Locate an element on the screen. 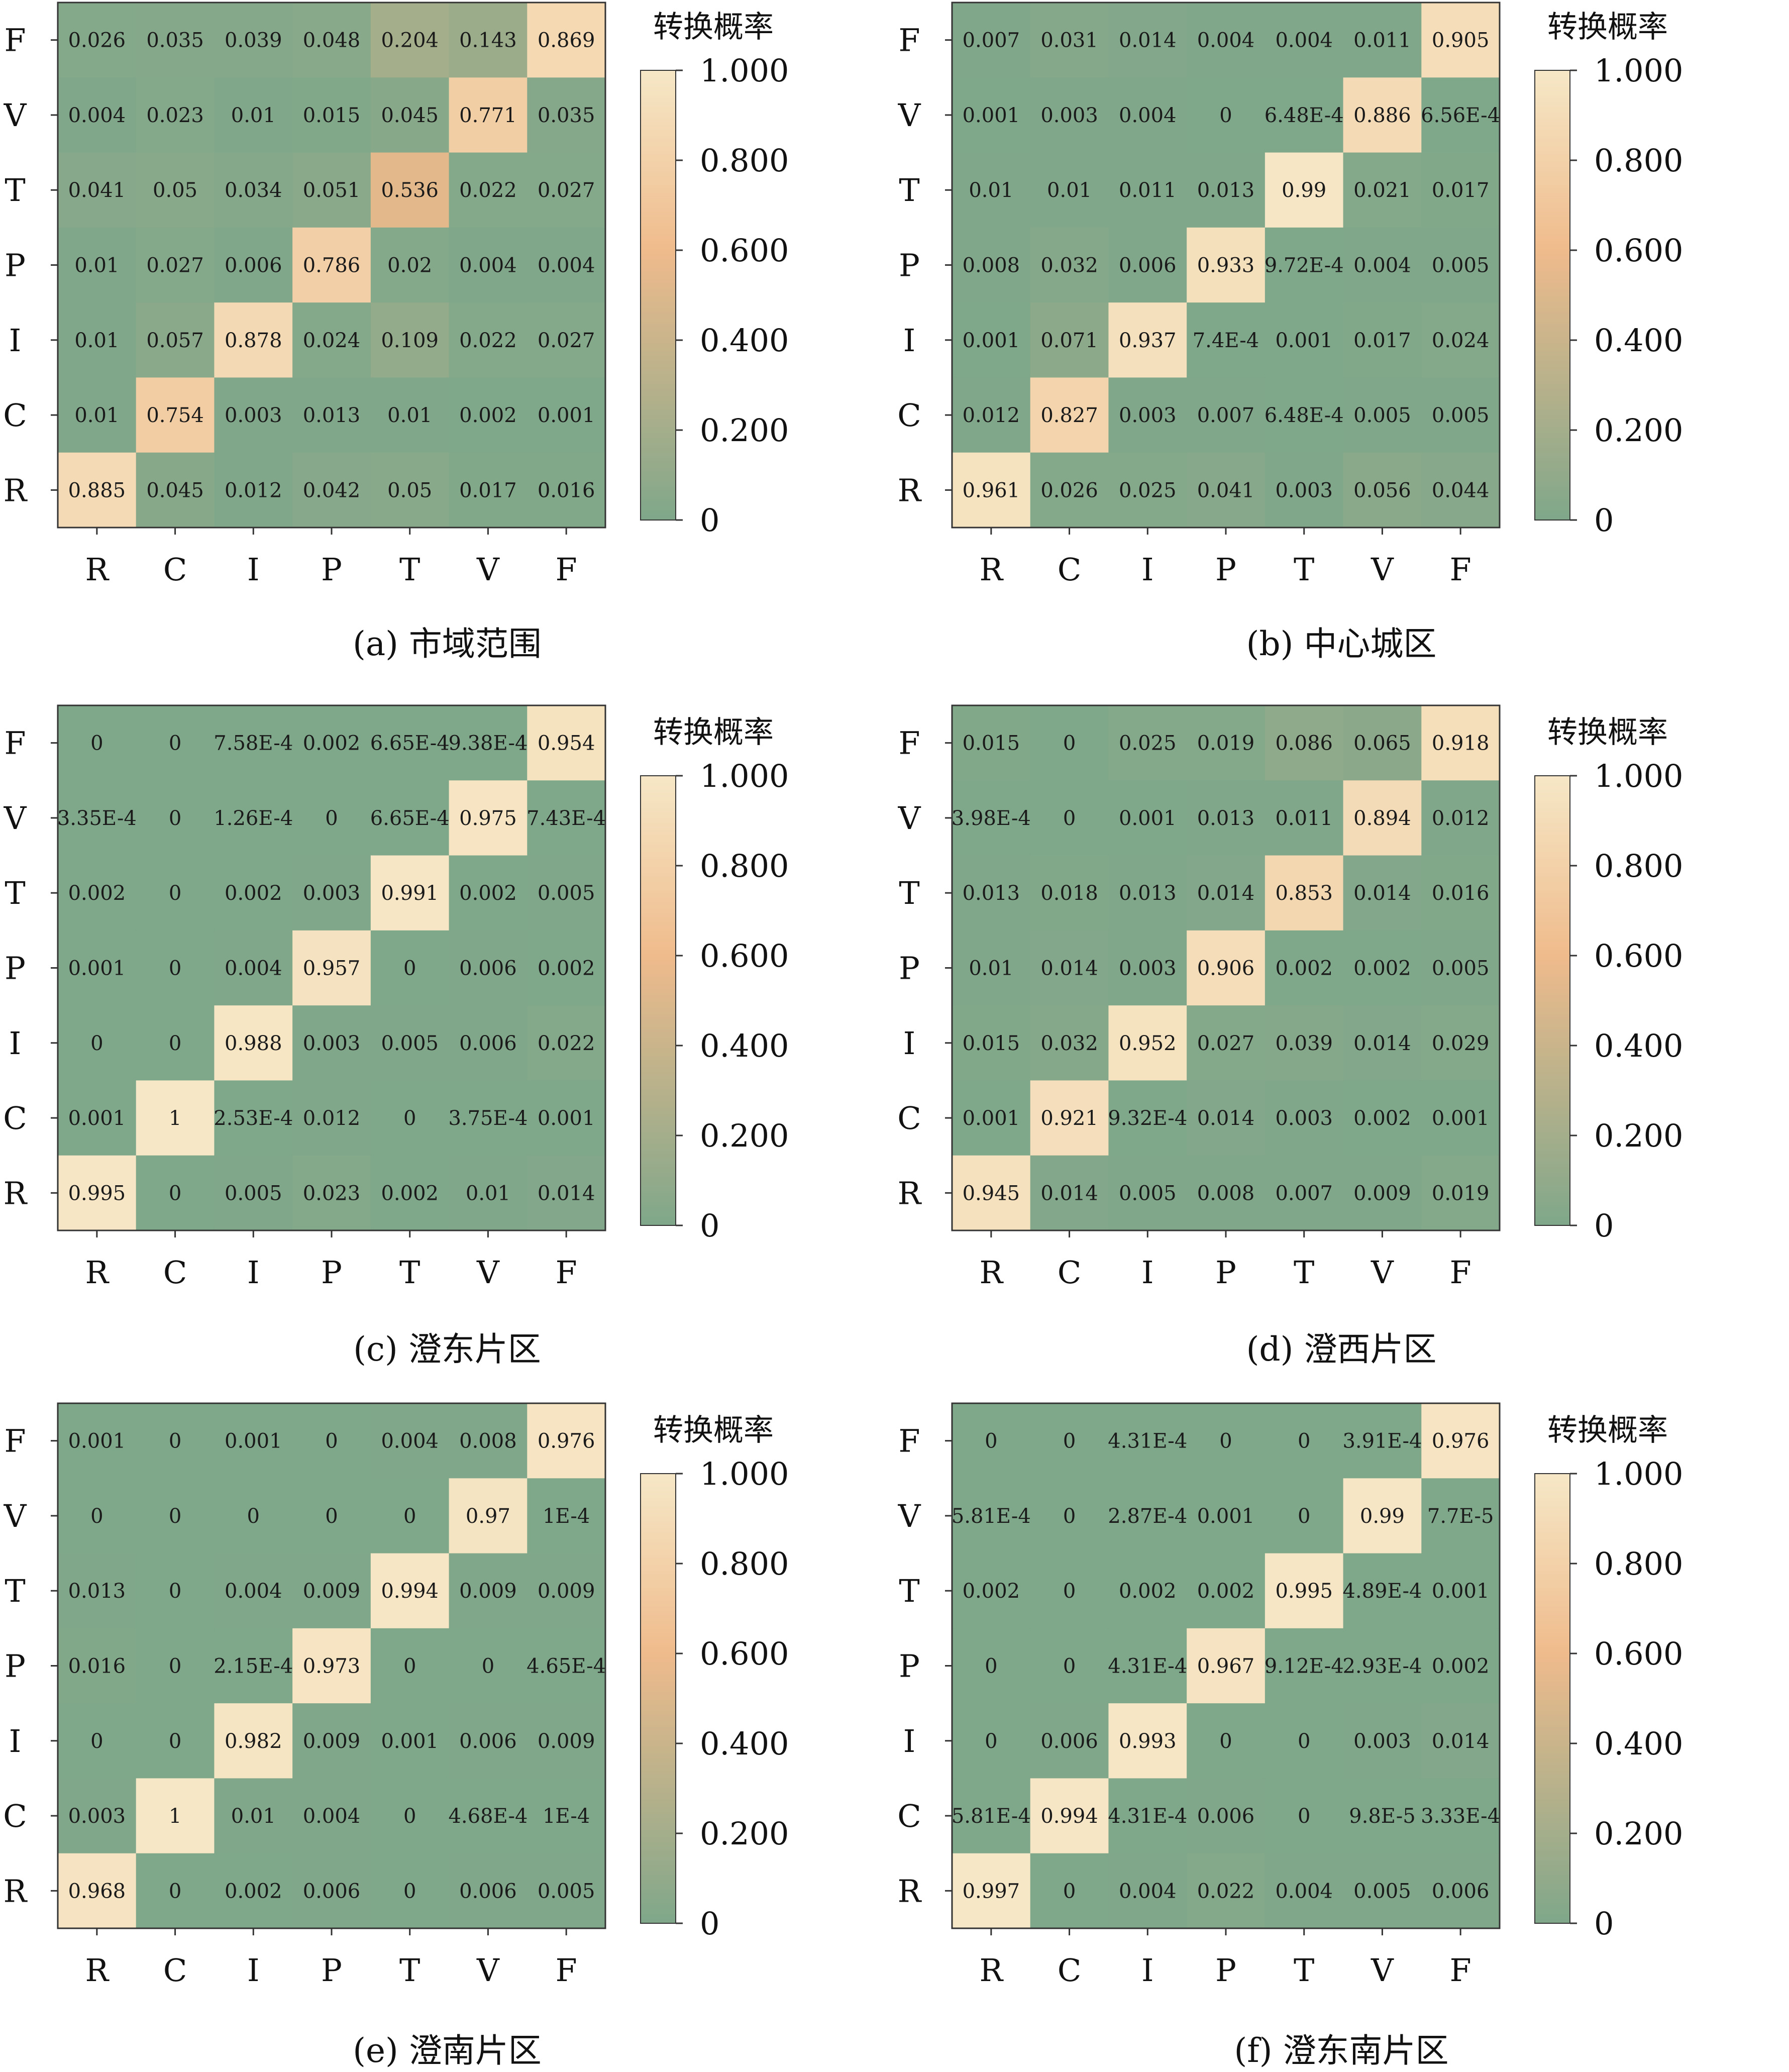  colorbar-tick-label: 0.800 is located at coordinates (1638, 866).